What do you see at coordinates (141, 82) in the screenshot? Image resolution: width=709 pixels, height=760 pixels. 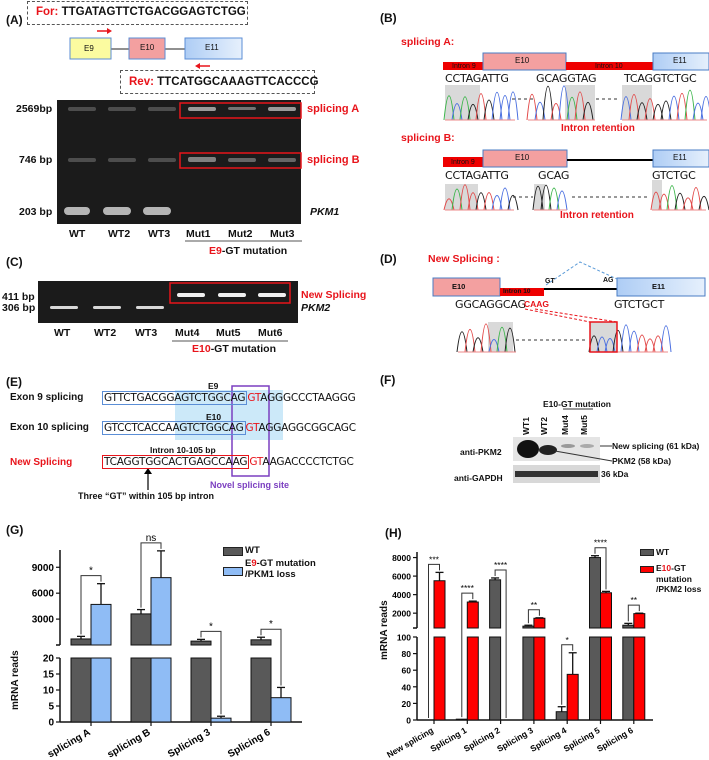 I see `reverse-primer-label: Rev:` at bounding box center [141, 82].